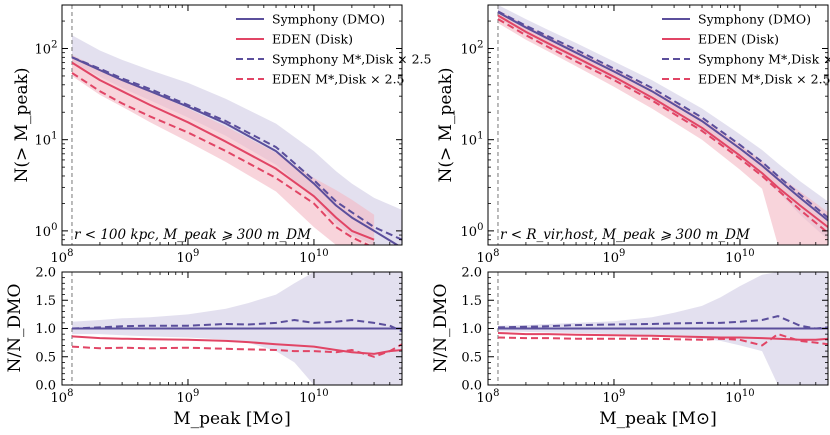 The height and width of the screenshot is (435, 830). Describe the element at coordinates (625, 235) in the screenshot. I see `panel-annotation: r < R_vir,host, M_peak ⩾ 300 m_DM` at that location.